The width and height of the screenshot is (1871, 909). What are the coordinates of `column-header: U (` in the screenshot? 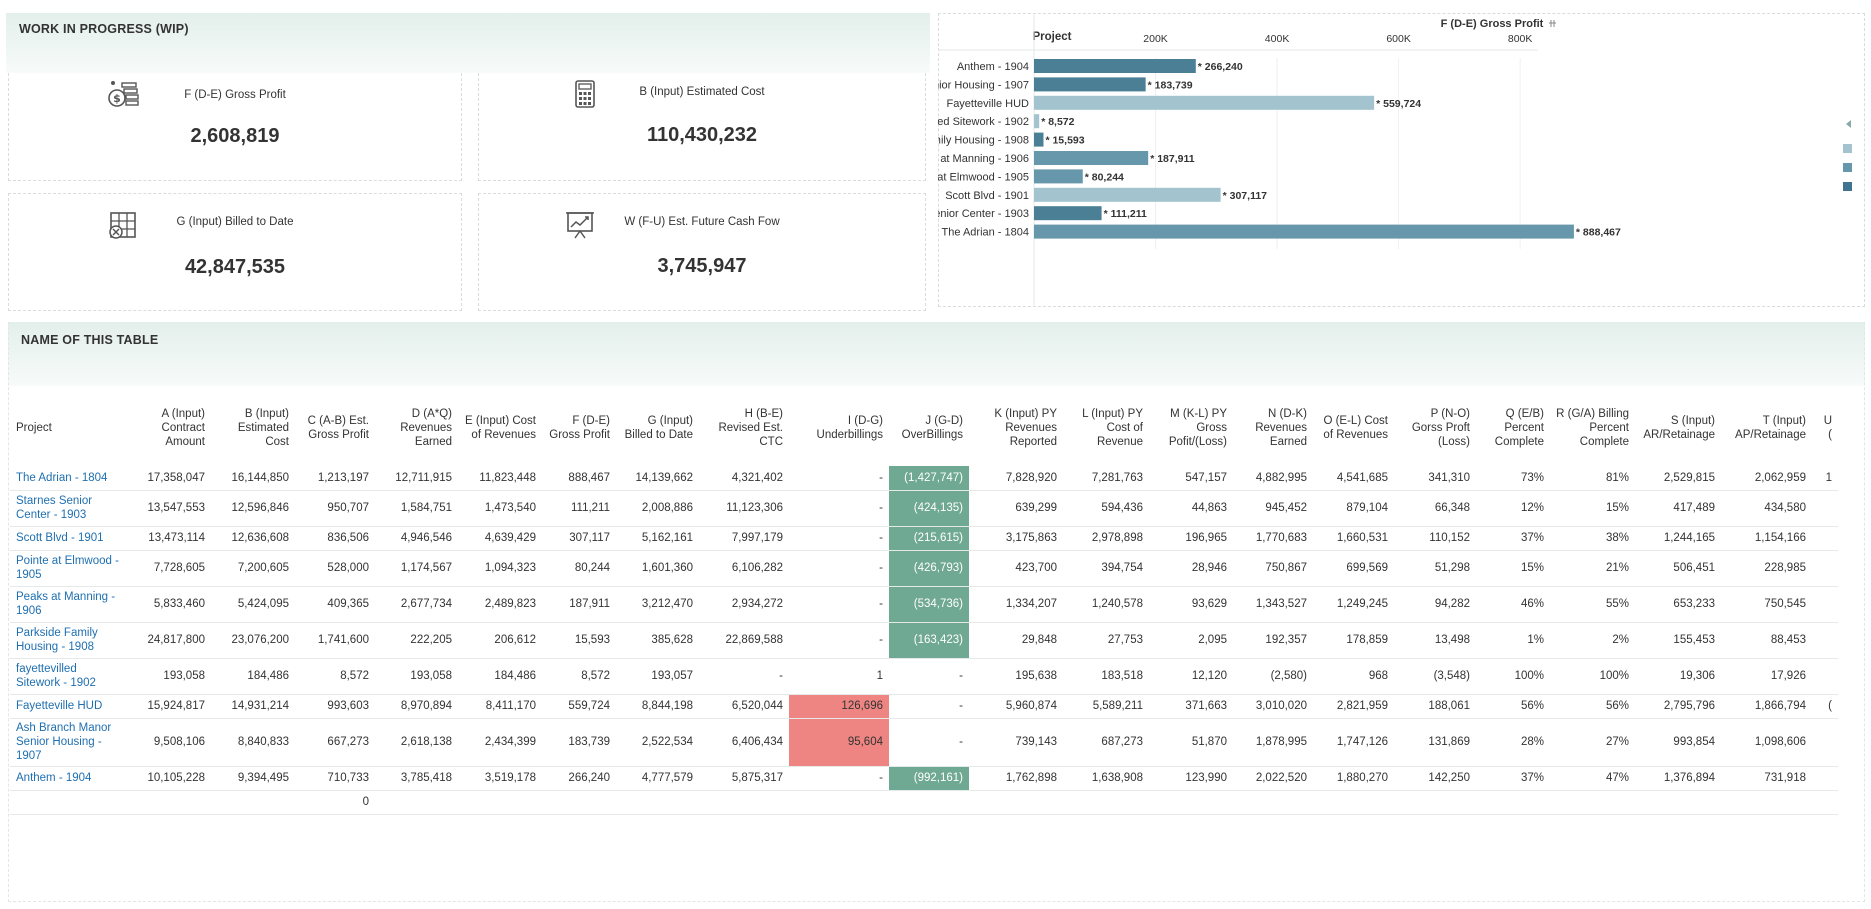 It's located at (1827, 428).